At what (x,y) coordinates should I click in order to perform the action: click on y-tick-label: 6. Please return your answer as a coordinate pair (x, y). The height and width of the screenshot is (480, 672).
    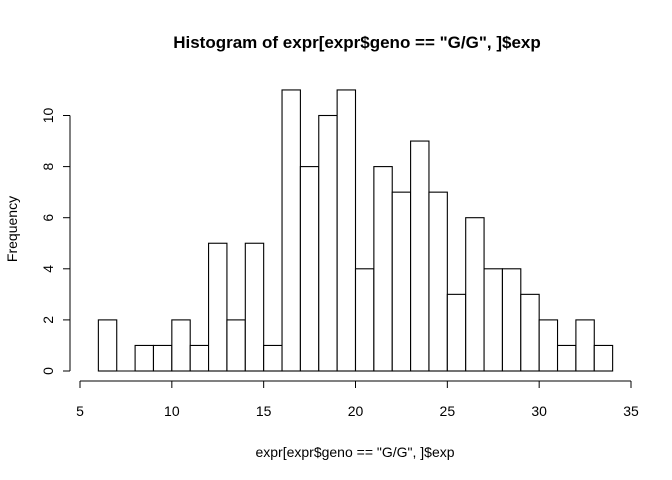
    Looking at the image, I should click on (48, 218).